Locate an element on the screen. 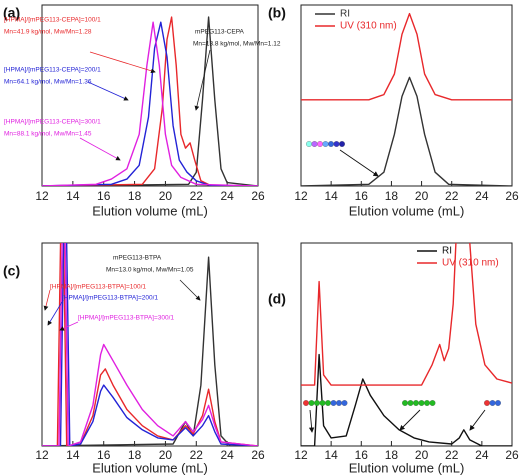 Image resolution: width=524 pixels, height=476 pixels. annotation: [HPMA]/[mPEG113-BTPA]=200/1 is located at coordinates (110, 298).